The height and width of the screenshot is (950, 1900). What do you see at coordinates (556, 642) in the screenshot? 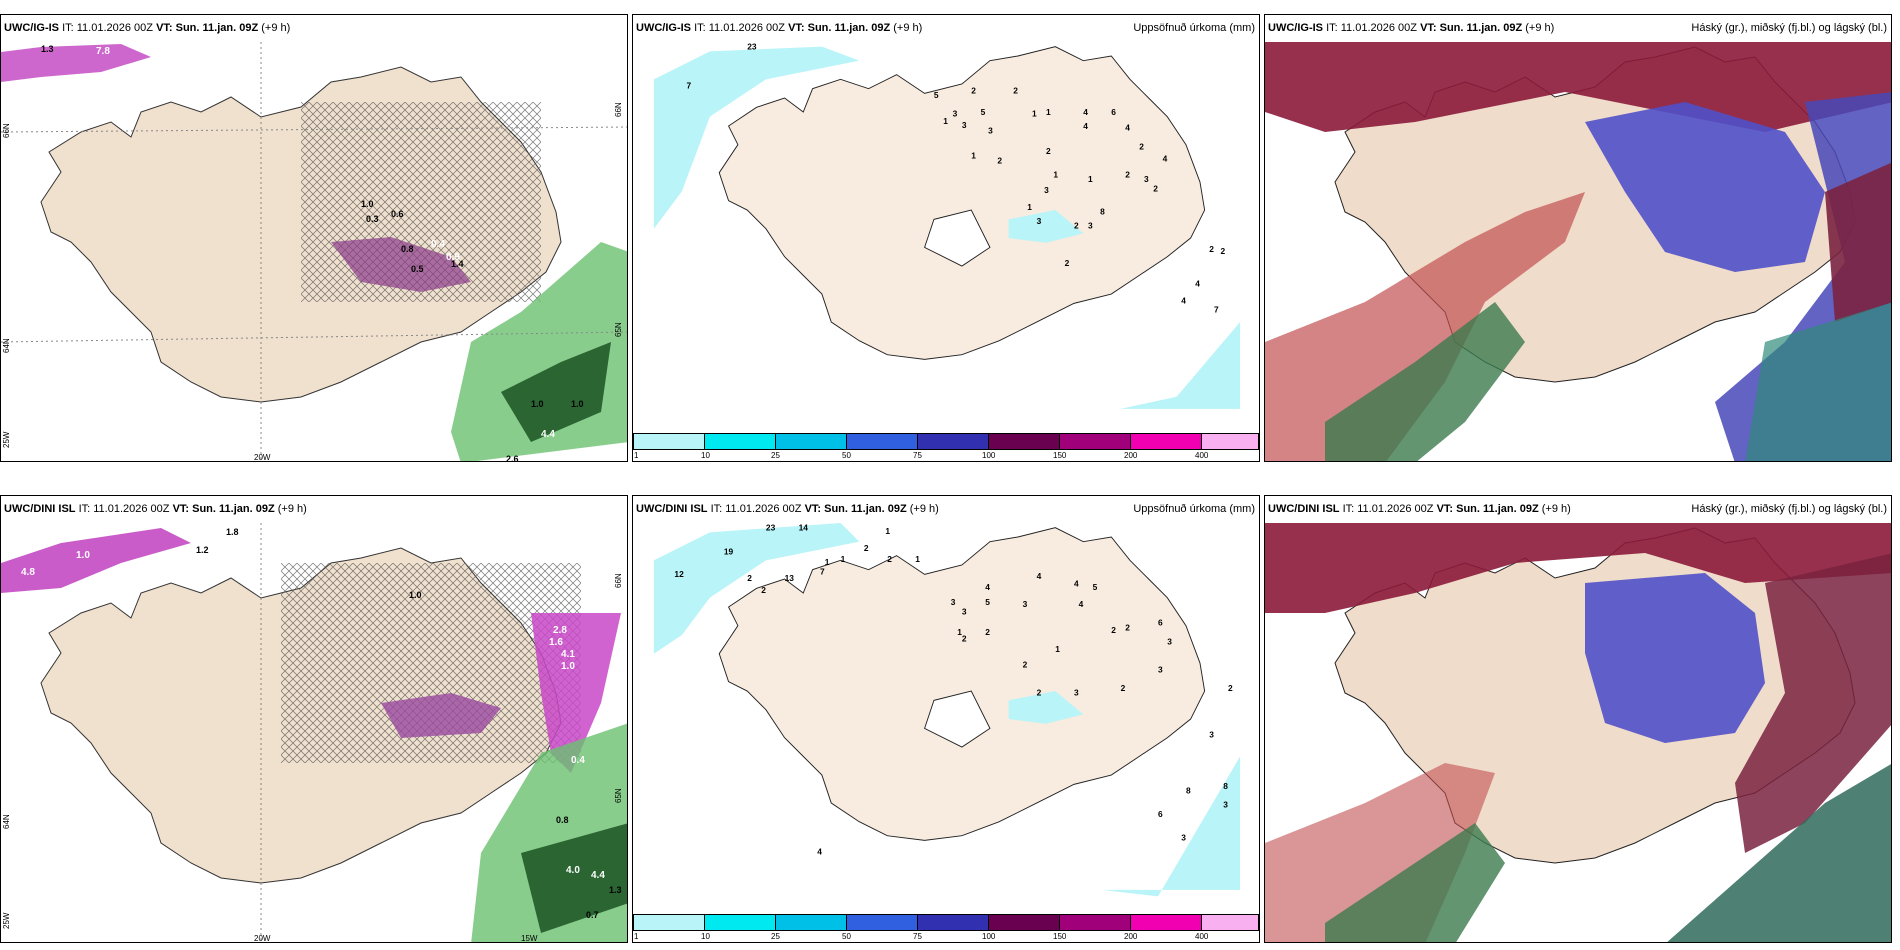
I see `wind-value: 1.6` at bounding box center [556, 642].